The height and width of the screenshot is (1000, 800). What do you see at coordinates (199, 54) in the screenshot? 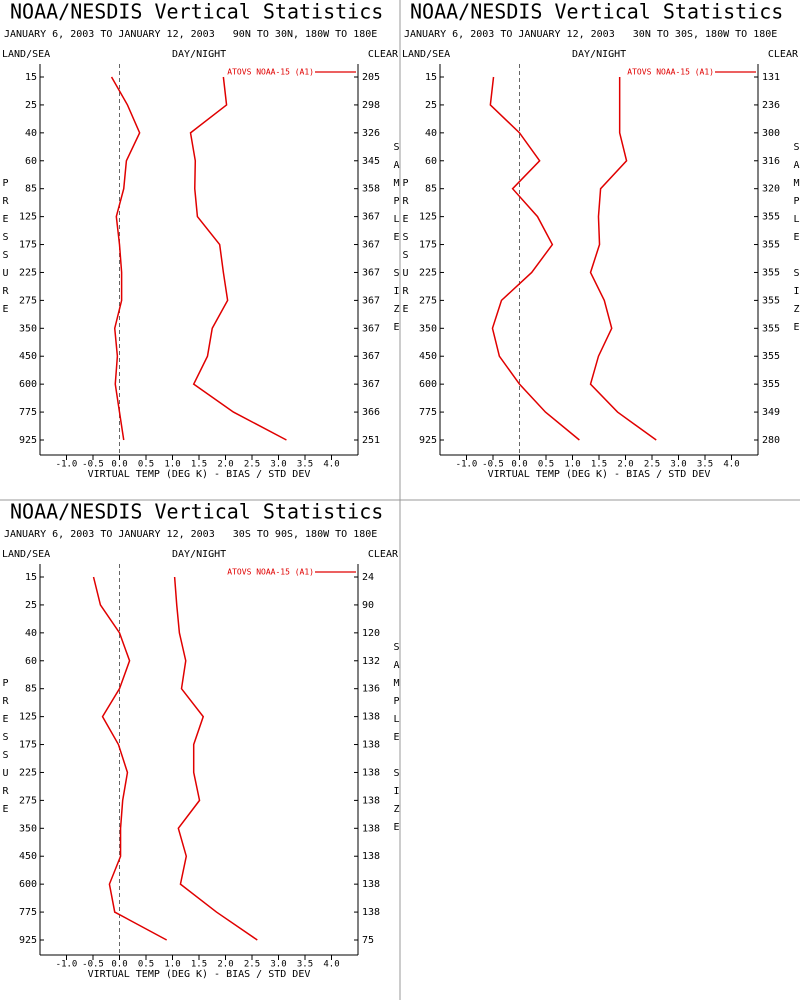
I see `day-night-label: DAY/NIGHT` at bounding box center [199, 54].